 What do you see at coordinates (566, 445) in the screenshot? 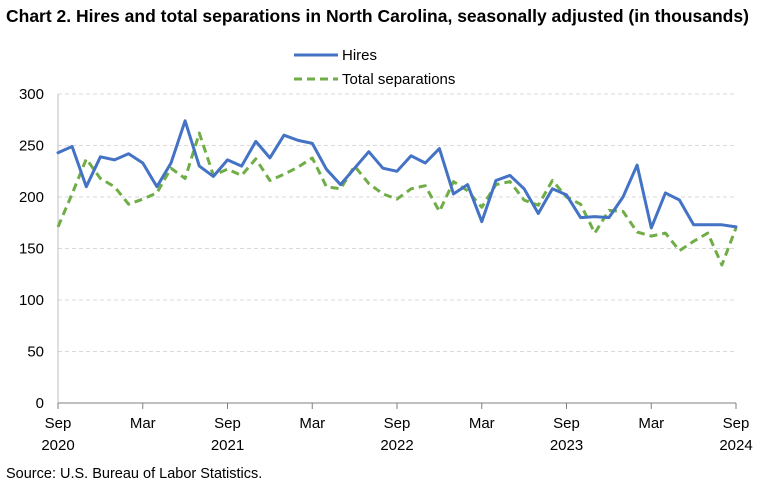
I see `x-tick-year-label: 2023` at bounding box center [566, 445].